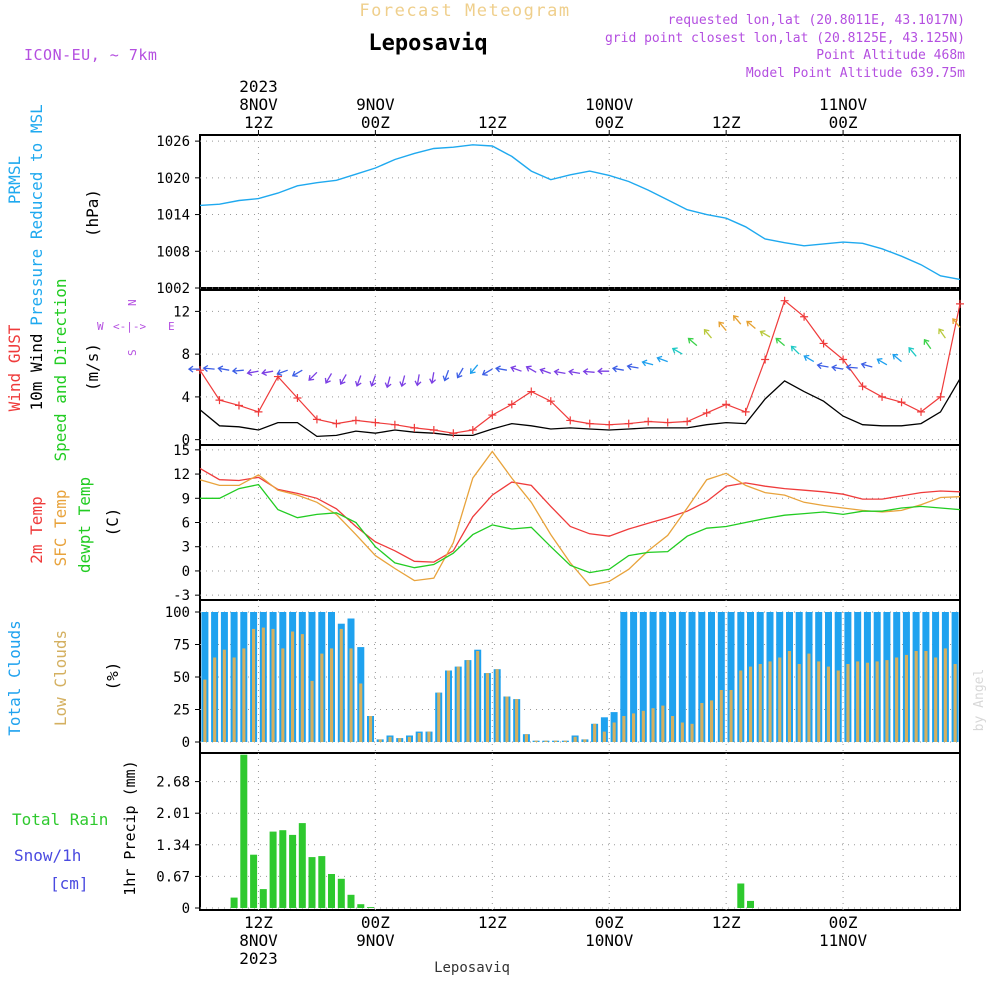  Describe the element at coordinates (173, 142) in the screenshot. I see `y-tick-label: 1026` at that location.